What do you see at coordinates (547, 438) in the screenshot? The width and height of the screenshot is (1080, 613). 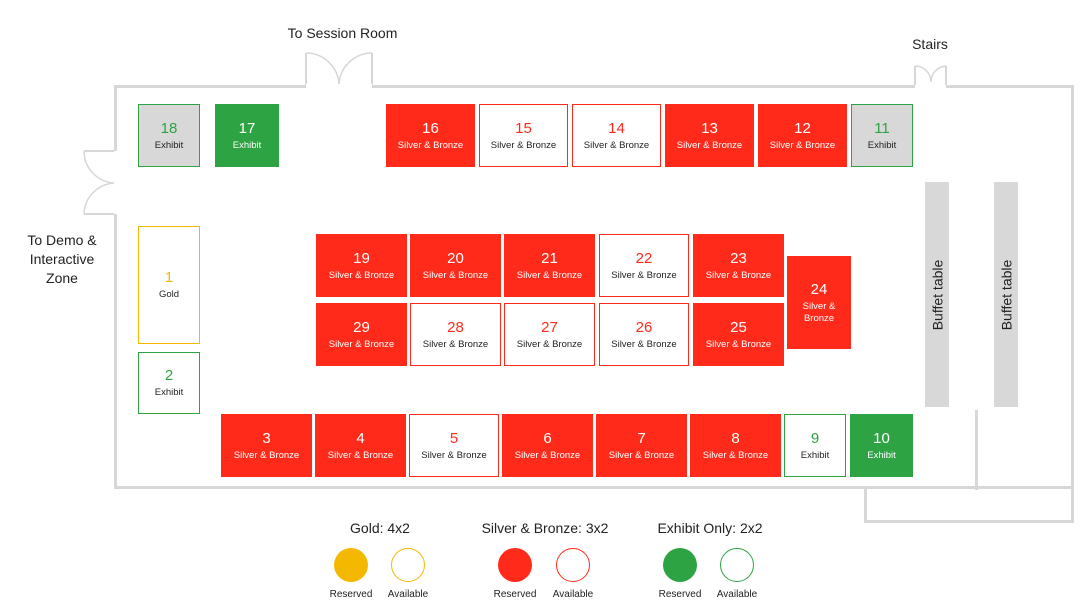 I see `booth-number: 6` at bounding box center [547, 438].